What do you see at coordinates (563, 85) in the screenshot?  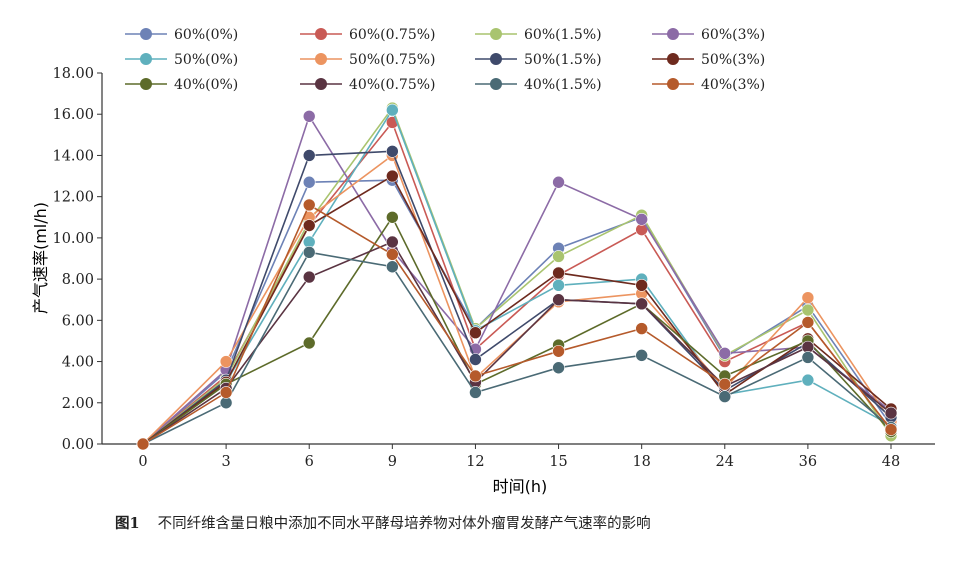 I see `legend-label: 40%(1.5%)` at bounding box center [563, 85].